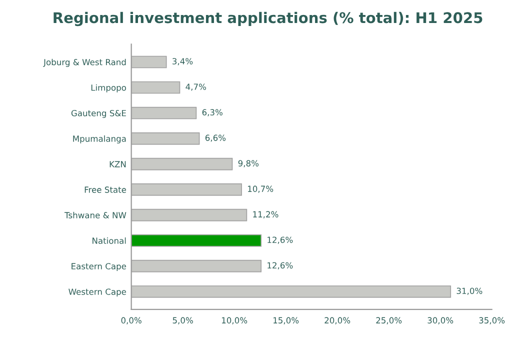 This screenshot has width=515, height=340. What do you see at coordinates (196, 87) in the screenshot?
I see `data-label: 4,7%` at bounding box center [196, 87].